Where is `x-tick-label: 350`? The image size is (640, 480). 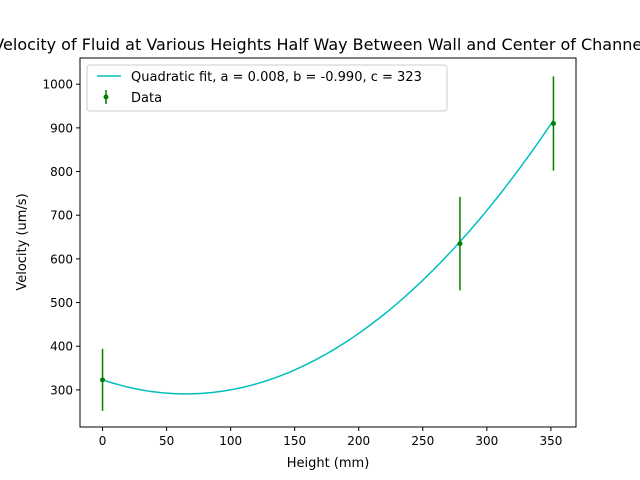
x-tick-label: 350 is located at coordinates (550, 441).